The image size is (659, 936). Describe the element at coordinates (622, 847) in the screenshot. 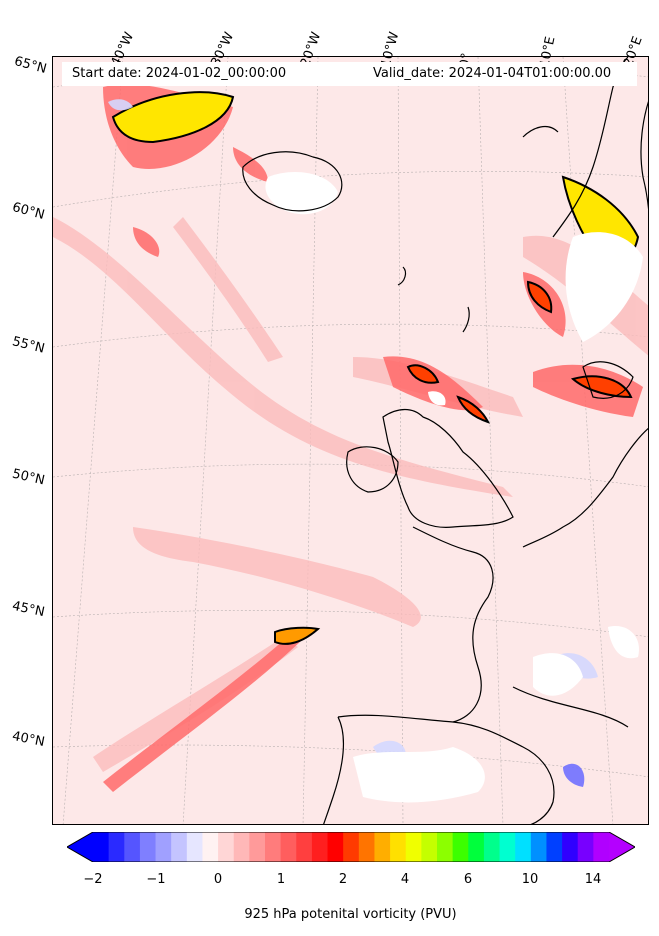

I see `colorbar-extend-high` at that location.